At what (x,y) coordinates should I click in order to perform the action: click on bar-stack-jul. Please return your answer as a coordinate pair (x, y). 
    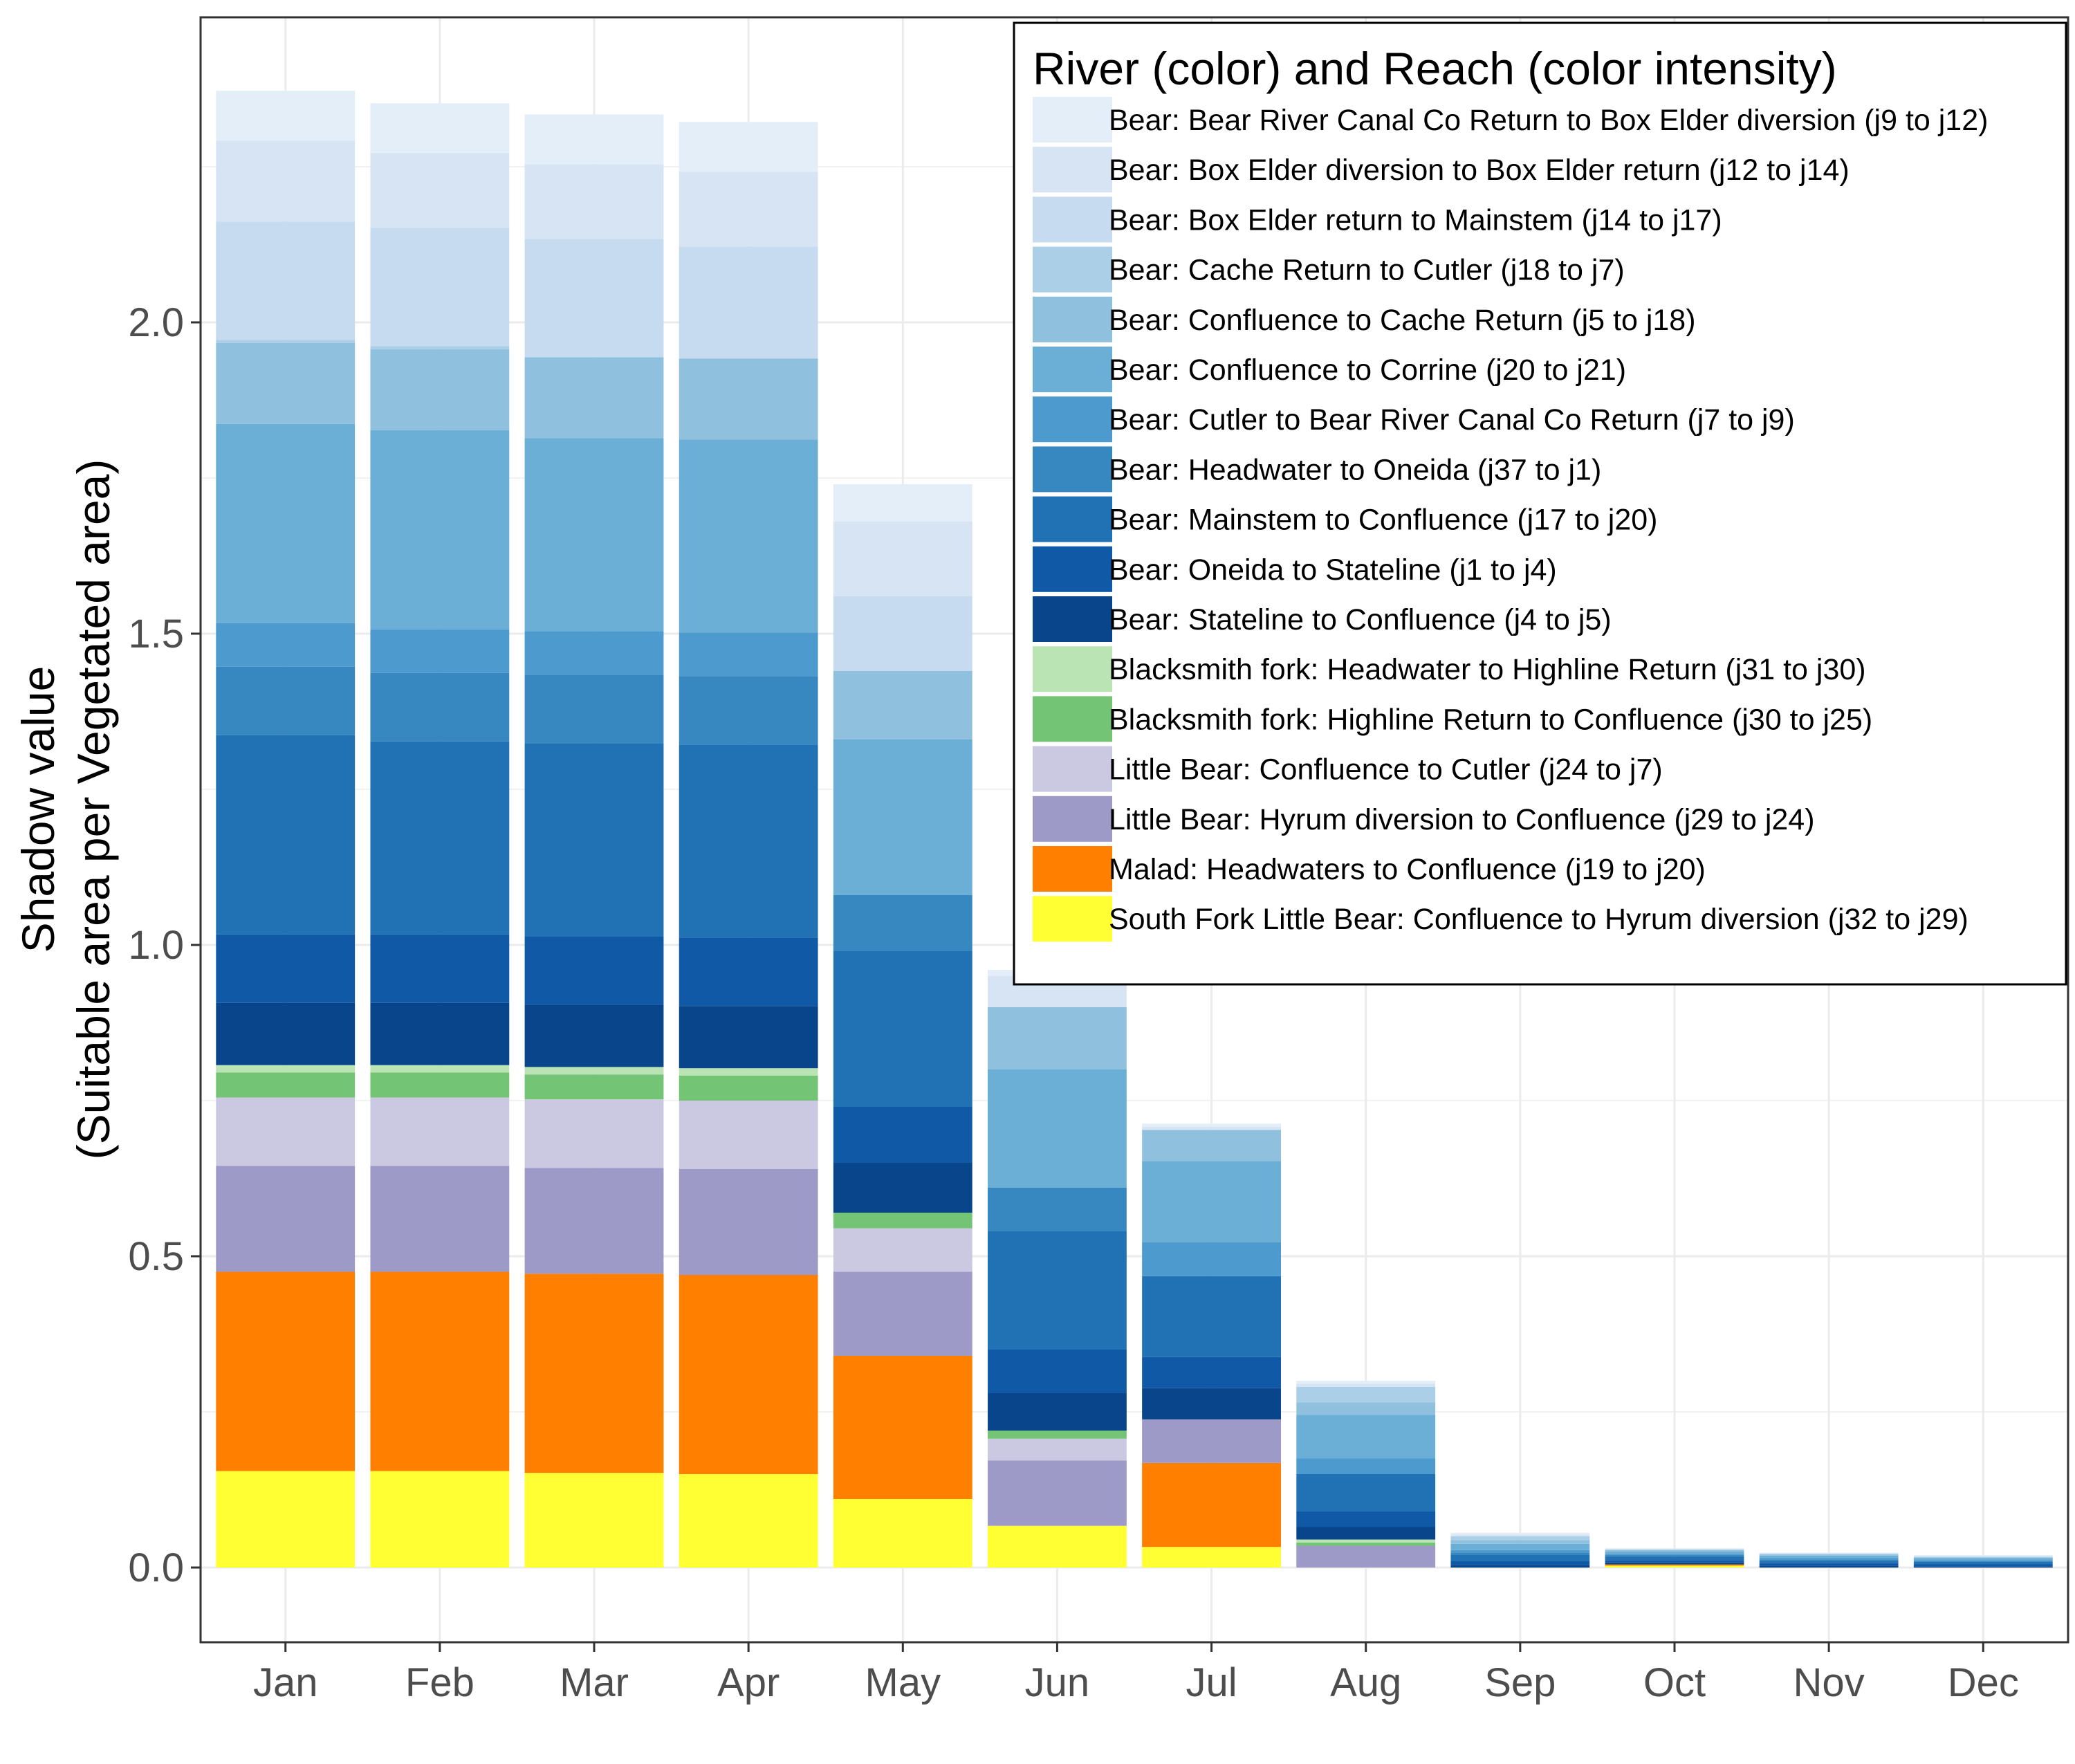
    Looking at the image, I should click on (1211, 1345).